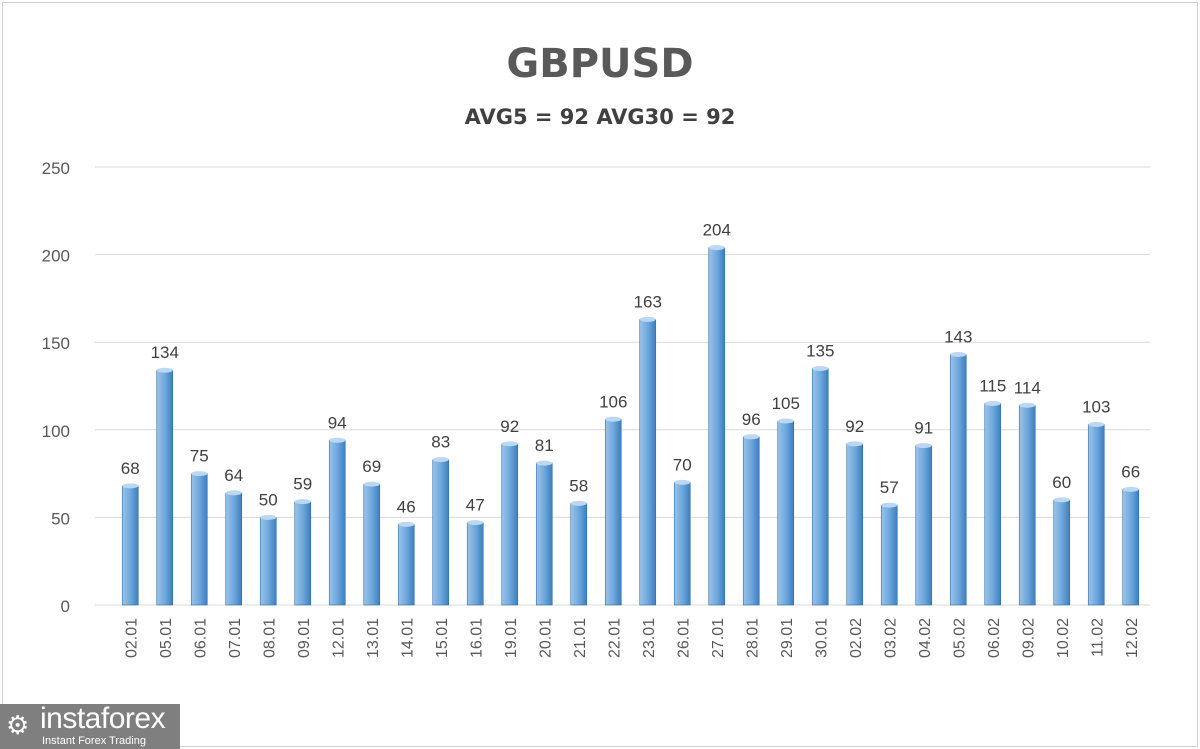 The height and width of the screenshot is (749, 1200). What do you see at coordinates (717, 230) in the screenshot?
I see `data-label: 204` at bounding box center [717, 230].